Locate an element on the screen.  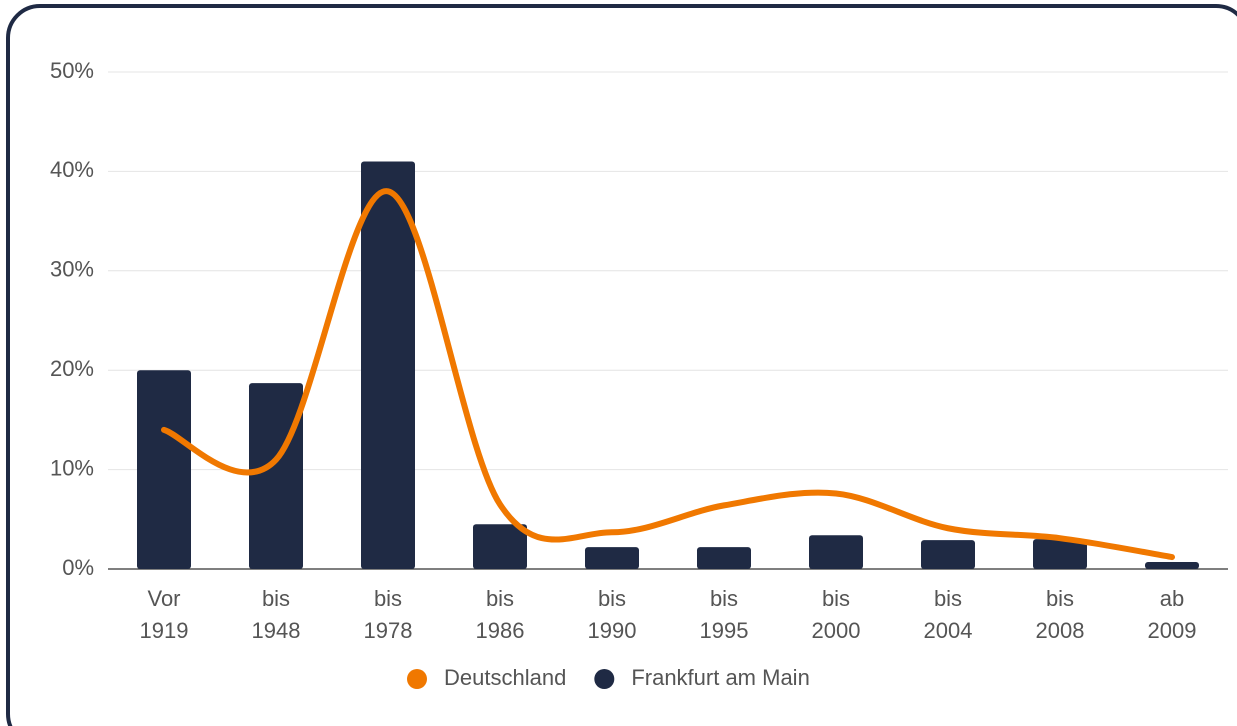
y-tick-label: 40% is located at coordinates (72, 169).